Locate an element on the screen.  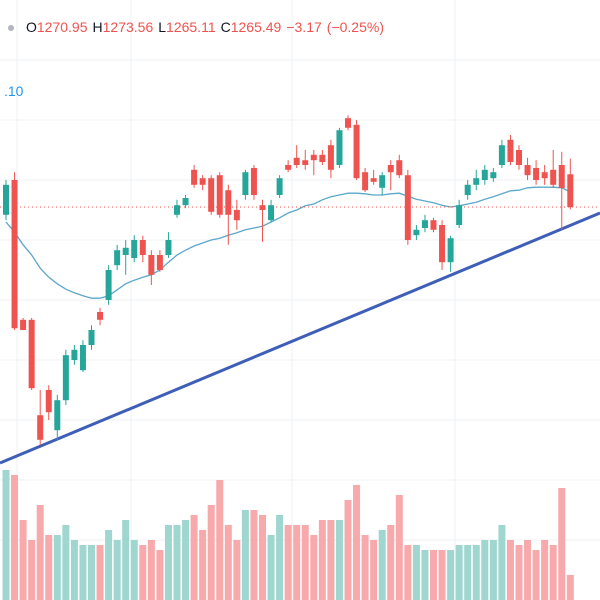
ohlc-value: 1270.95 is located at coordinates (62, 27).